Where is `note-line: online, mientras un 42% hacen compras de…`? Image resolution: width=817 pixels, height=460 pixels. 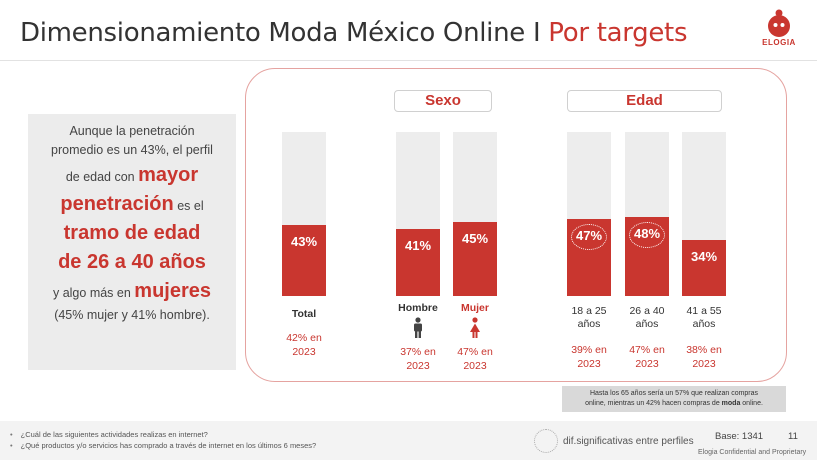
note-line: online, mientras un 42% hacen compras de… is located at coordinates (674, 404).